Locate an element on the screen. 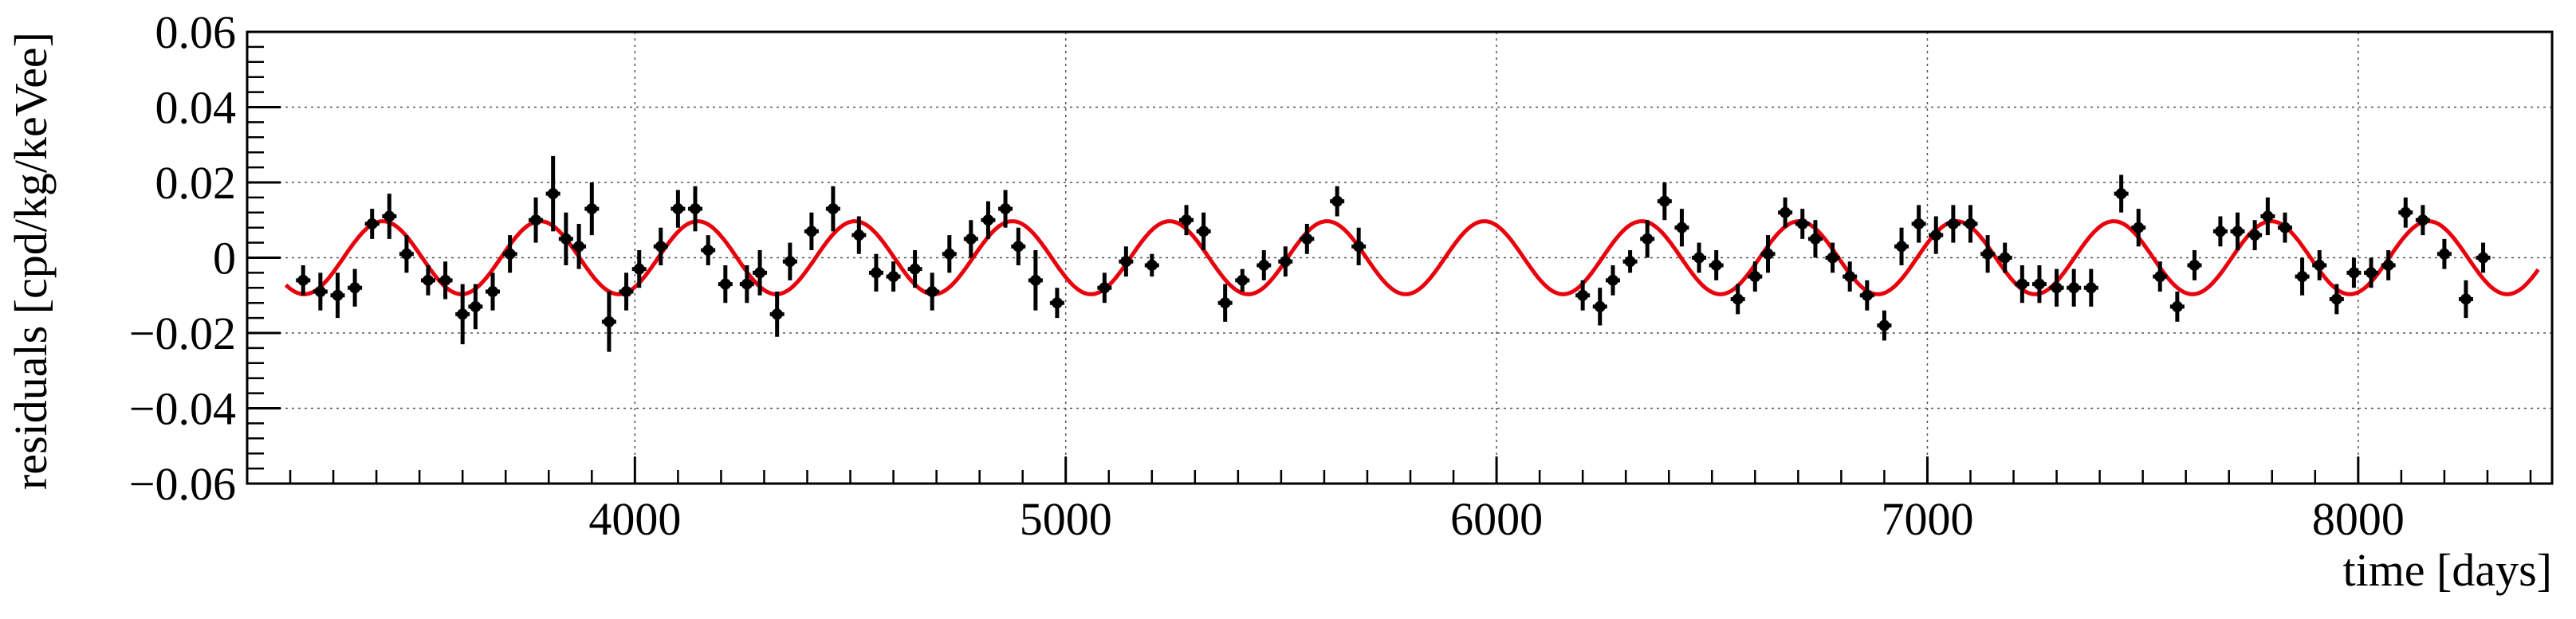 The width and height of the screenshot is (2576, 619). y-tick-label: 0.02 is located at coordinates (196, 183).